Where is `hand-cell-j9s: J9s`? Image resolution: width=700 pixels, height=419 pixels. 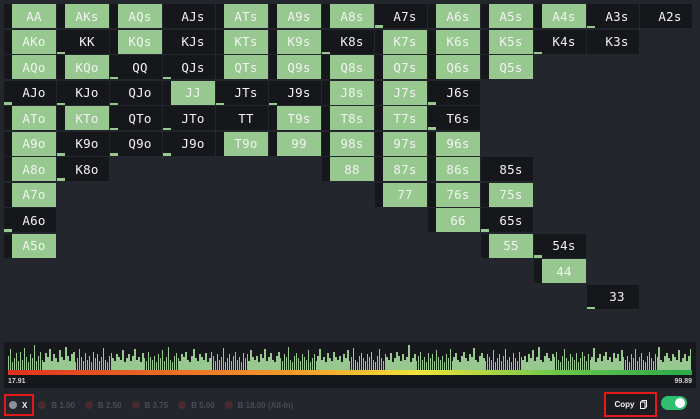
hand-cell-j9s: J9s is located at coordinates (295, 92).